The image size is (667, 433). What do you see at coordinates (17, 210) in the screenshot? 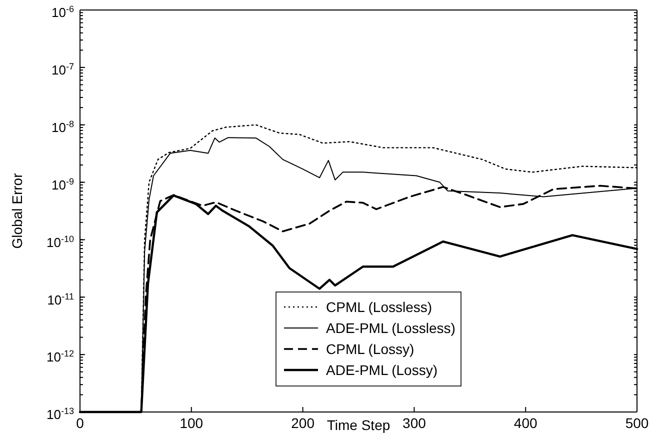
I see `y-axis-title: Global Error` at bounding box center [17, 210].